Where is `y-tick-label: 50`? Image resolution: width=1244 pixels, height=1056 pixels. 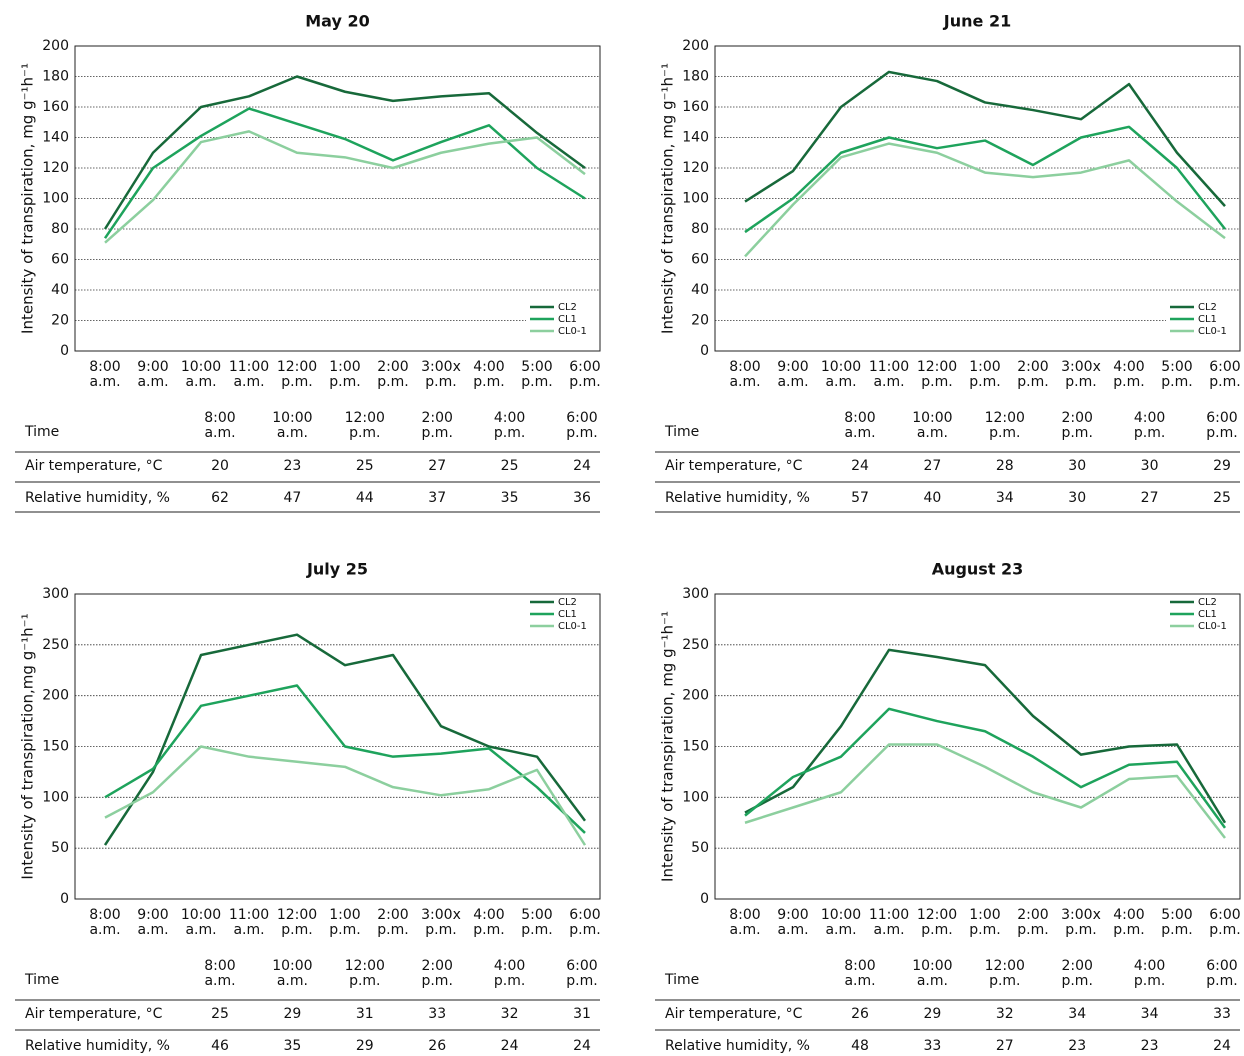
y-tick-label: 50 is located at coordinates (700, 848).